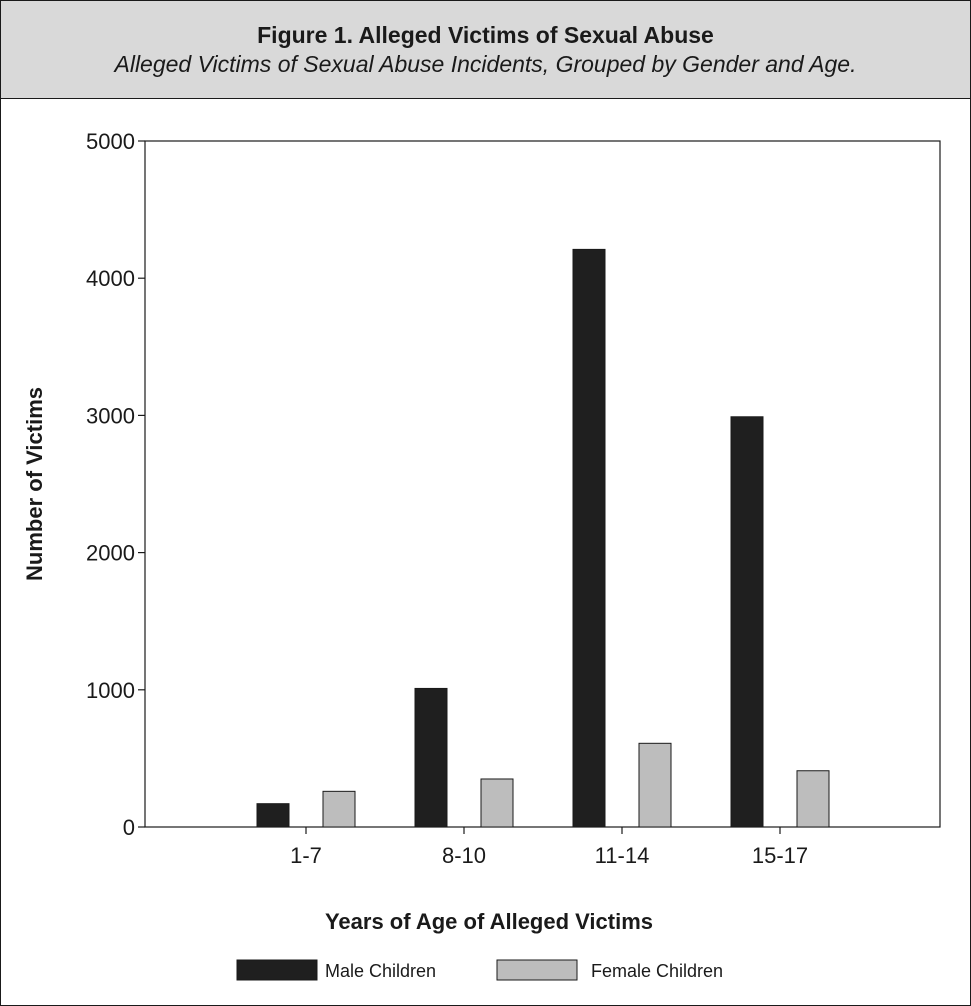 The width and height of the screenshot is (971, 1006). Describe the element at coordinates (129, 827) in the screenshot. I see `y-tick-label: 0` at that location.